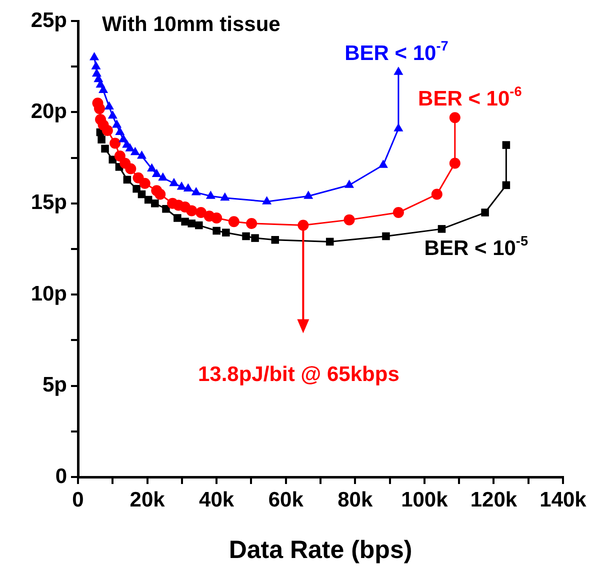  I want to click on y-tick-label: 20p, so click(48, 111).